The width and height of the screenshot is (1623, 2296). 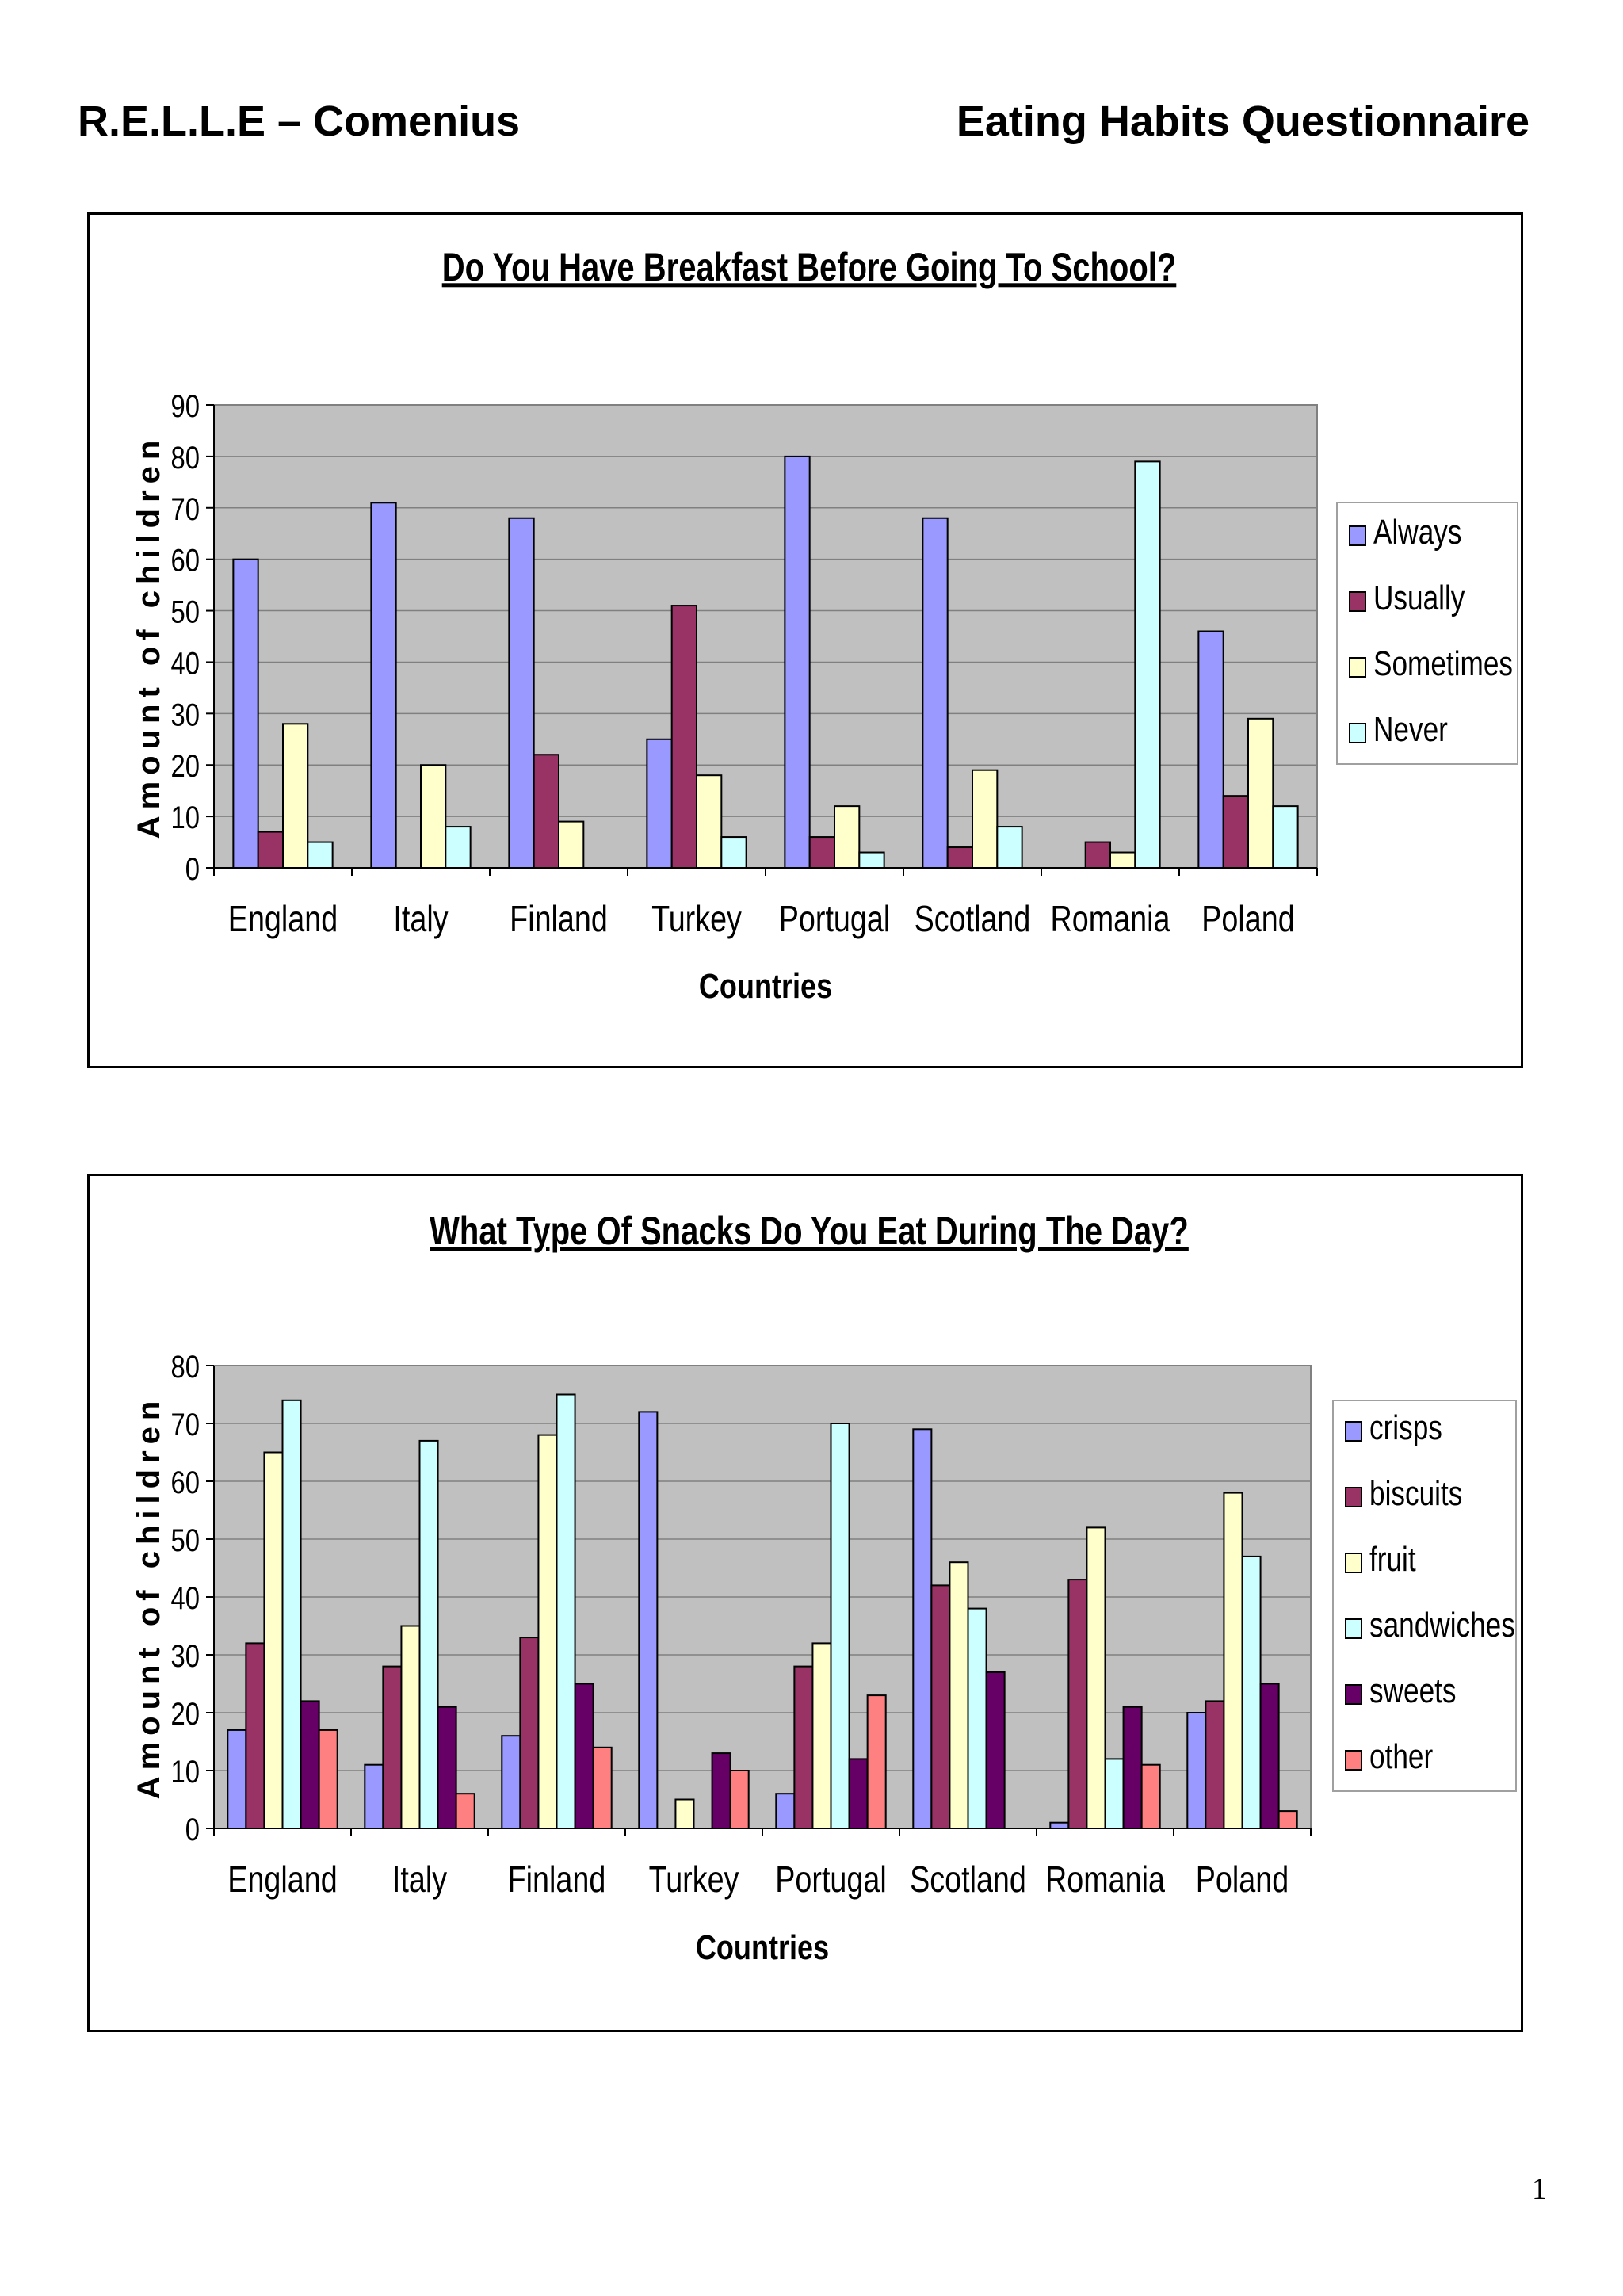 What do you see at coordinates (585, 1756) in the screenshot?
I see `bar-sweets-finland` at bounding box center [585, 1756].